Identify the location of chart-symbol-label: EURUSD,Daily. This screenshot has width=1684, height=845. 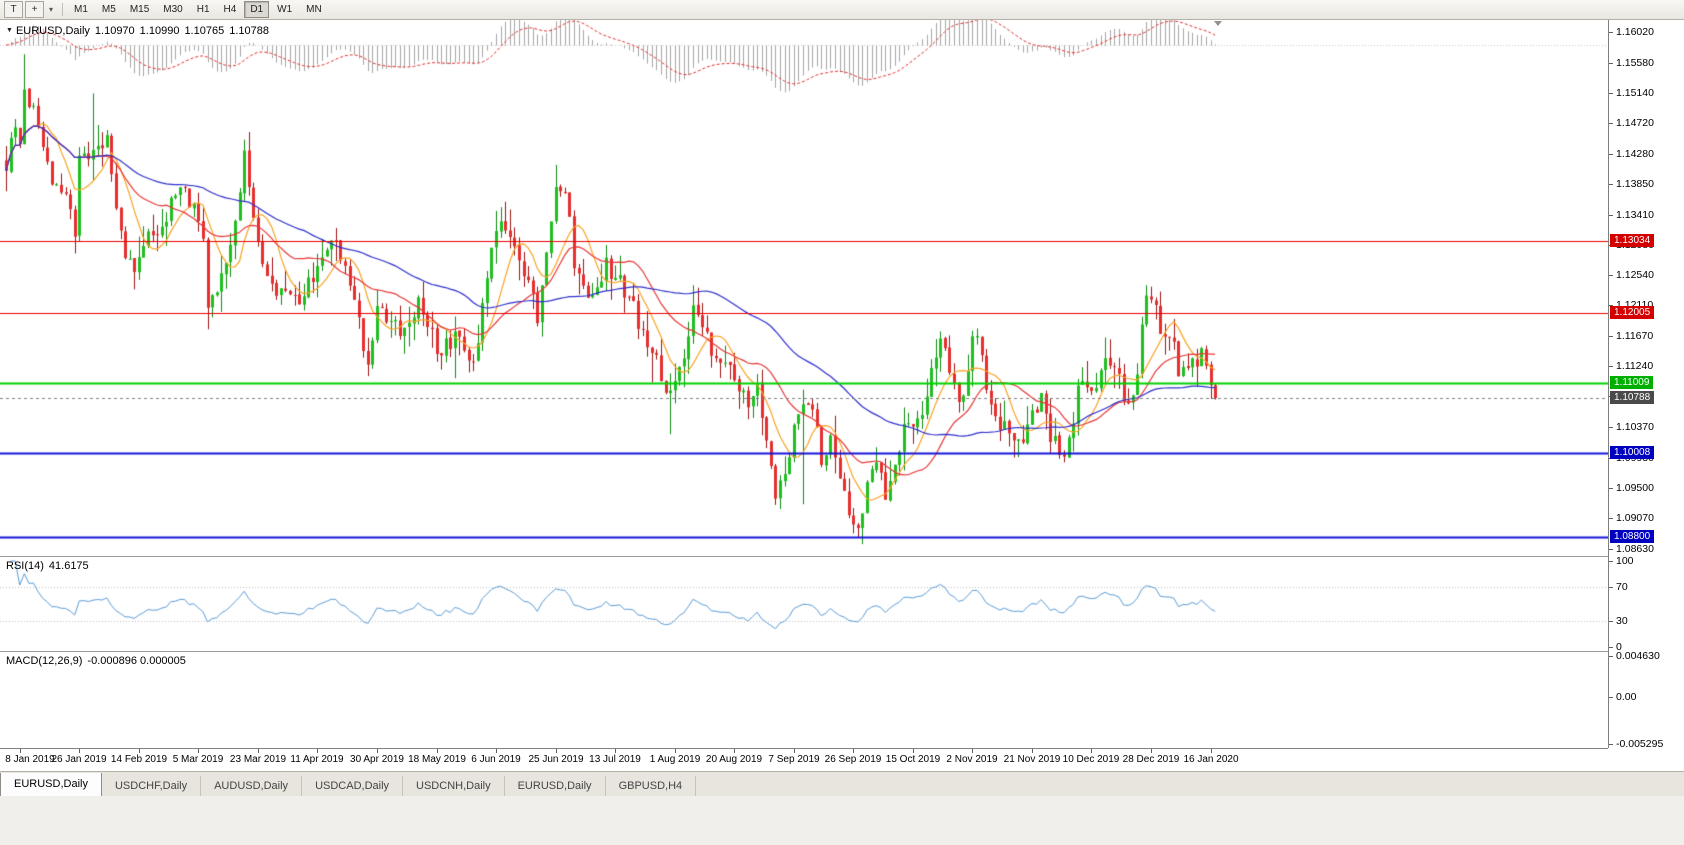
(52, 31).